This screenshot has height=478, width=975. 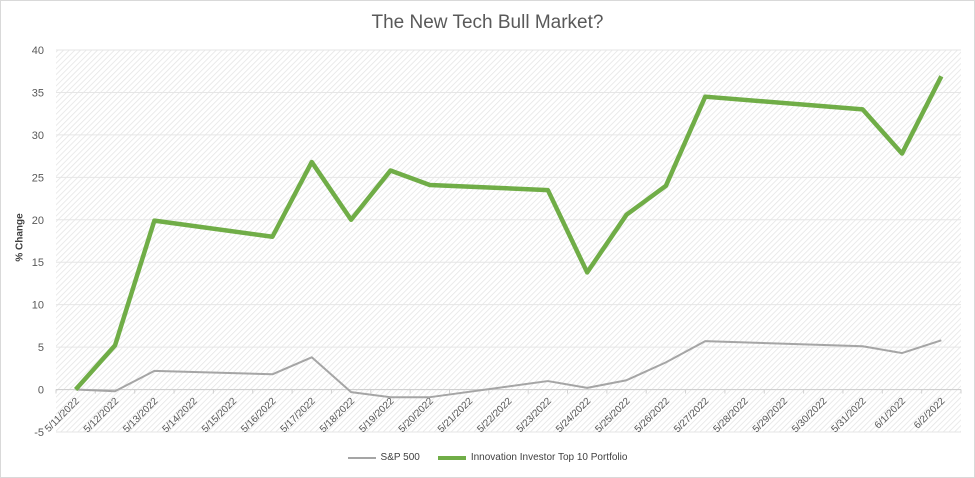 What do you see at coordinates (38, 51) in the screenshot?
I see `y-tick-label: 40` at bounding box center [38, 51].